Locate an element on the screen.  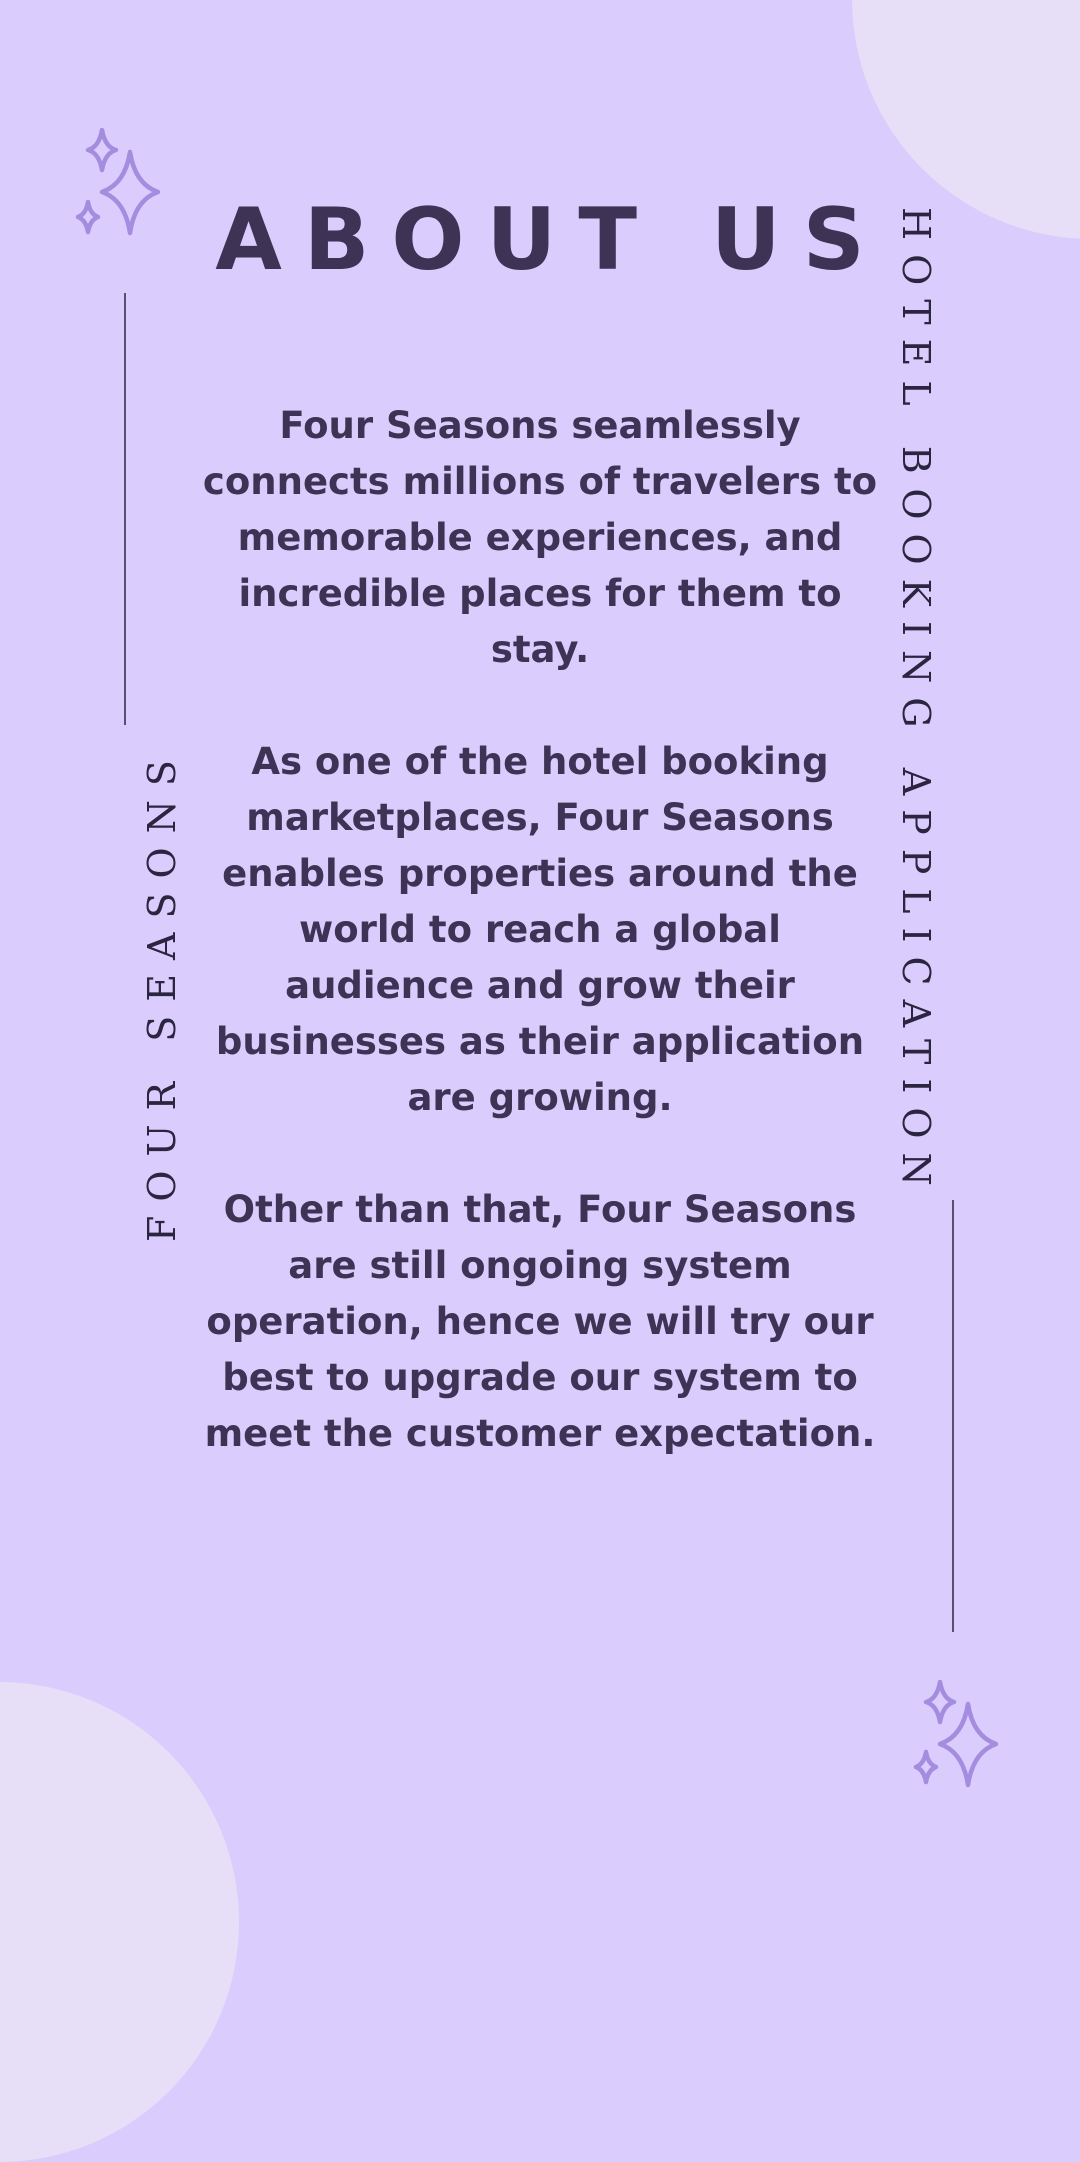
side-label-hotel-booking-application: HOTEL BOOKING APPLICATION is located at coordinates (916, 703).